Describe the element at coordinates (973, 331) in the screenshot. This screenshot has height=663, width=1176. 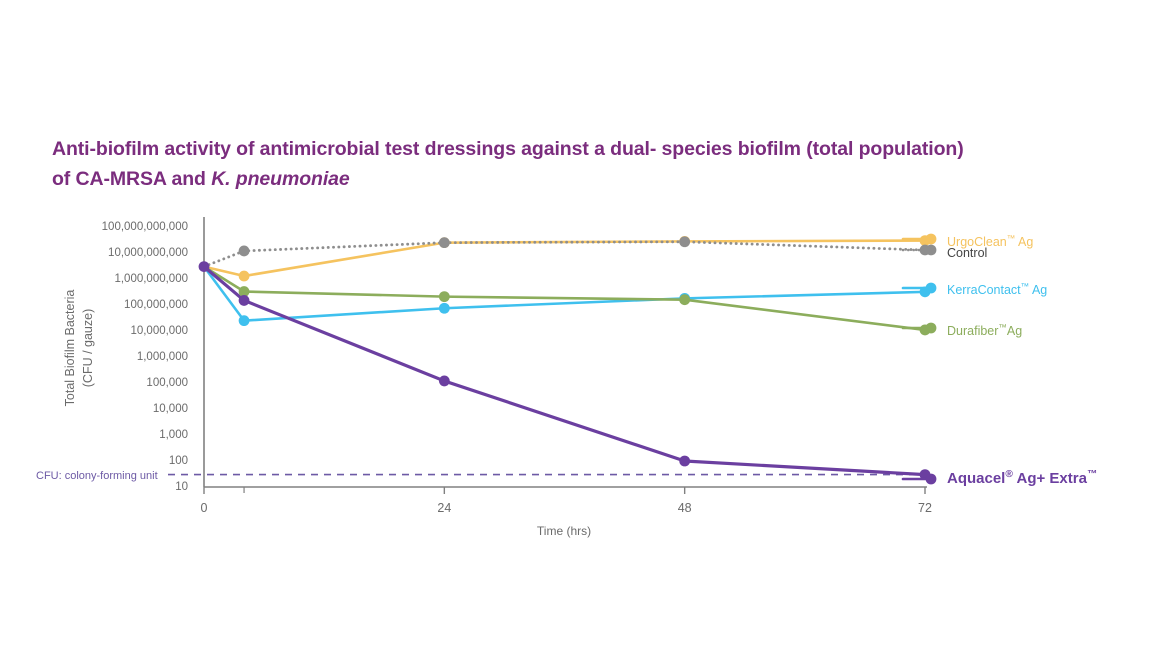
I see `series-label-text: Durafiber` at that location.